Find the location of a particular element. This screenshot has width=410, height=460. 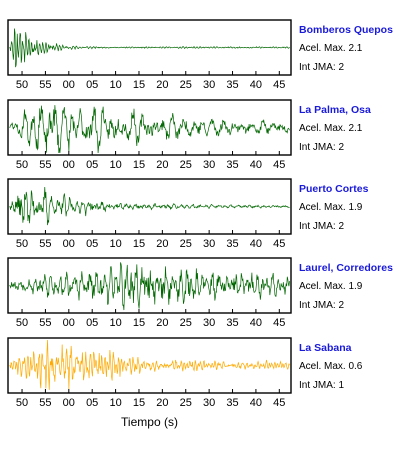

jma-intensity-label: Int JMA: 1 is located at coordinates (321, 385).